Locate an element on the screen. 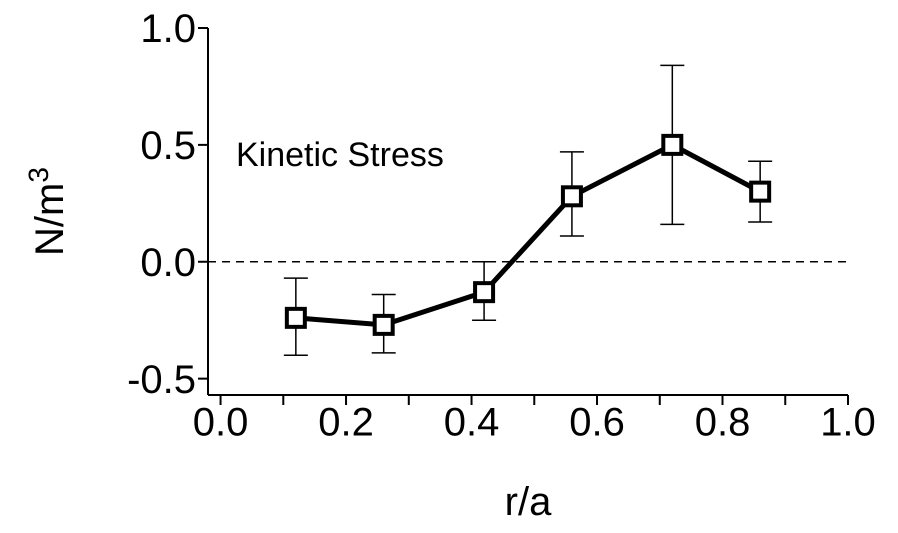  annotation: Kinetic Stress is located at coordinates (340, 155).